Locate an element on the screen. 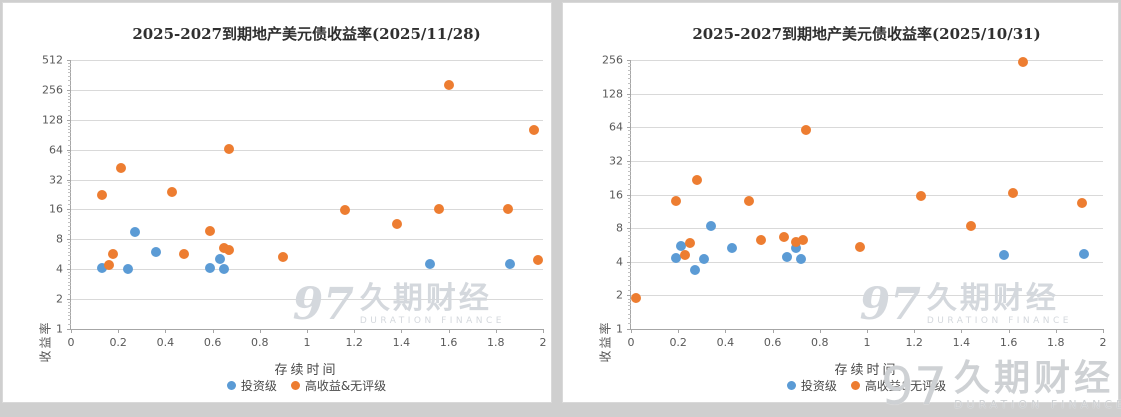  x-tick-label: 0.2 is located at coordinates (678, 342).